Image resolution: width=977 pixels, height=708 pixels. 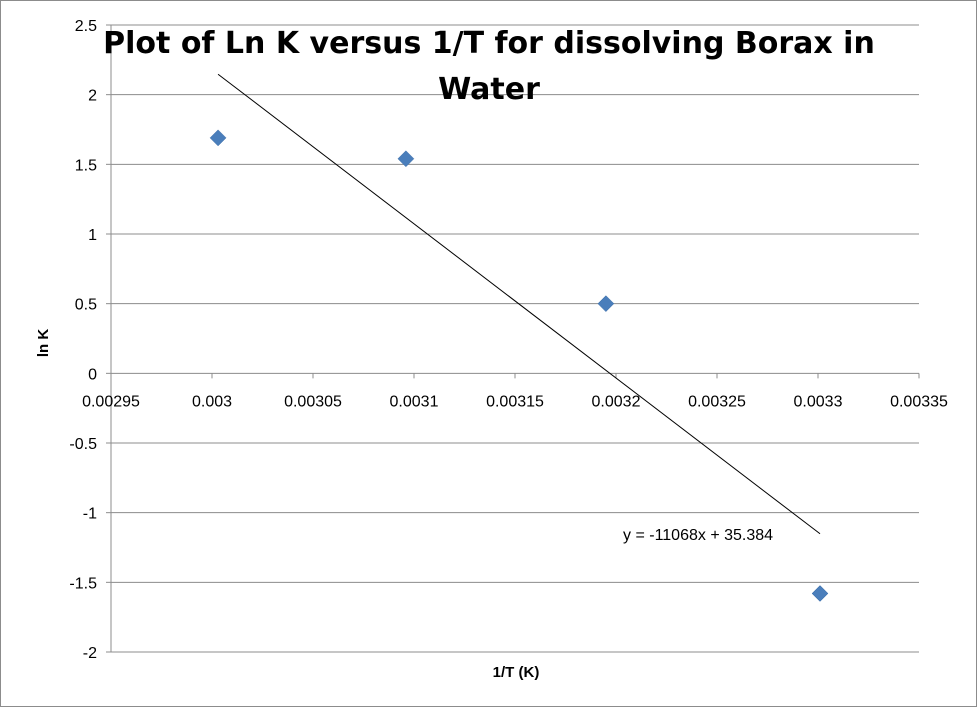 What do you see at coordinates (92, 235) in the screenshot?
I see `y-tick-label: 1` at bounding box center [92, 235].